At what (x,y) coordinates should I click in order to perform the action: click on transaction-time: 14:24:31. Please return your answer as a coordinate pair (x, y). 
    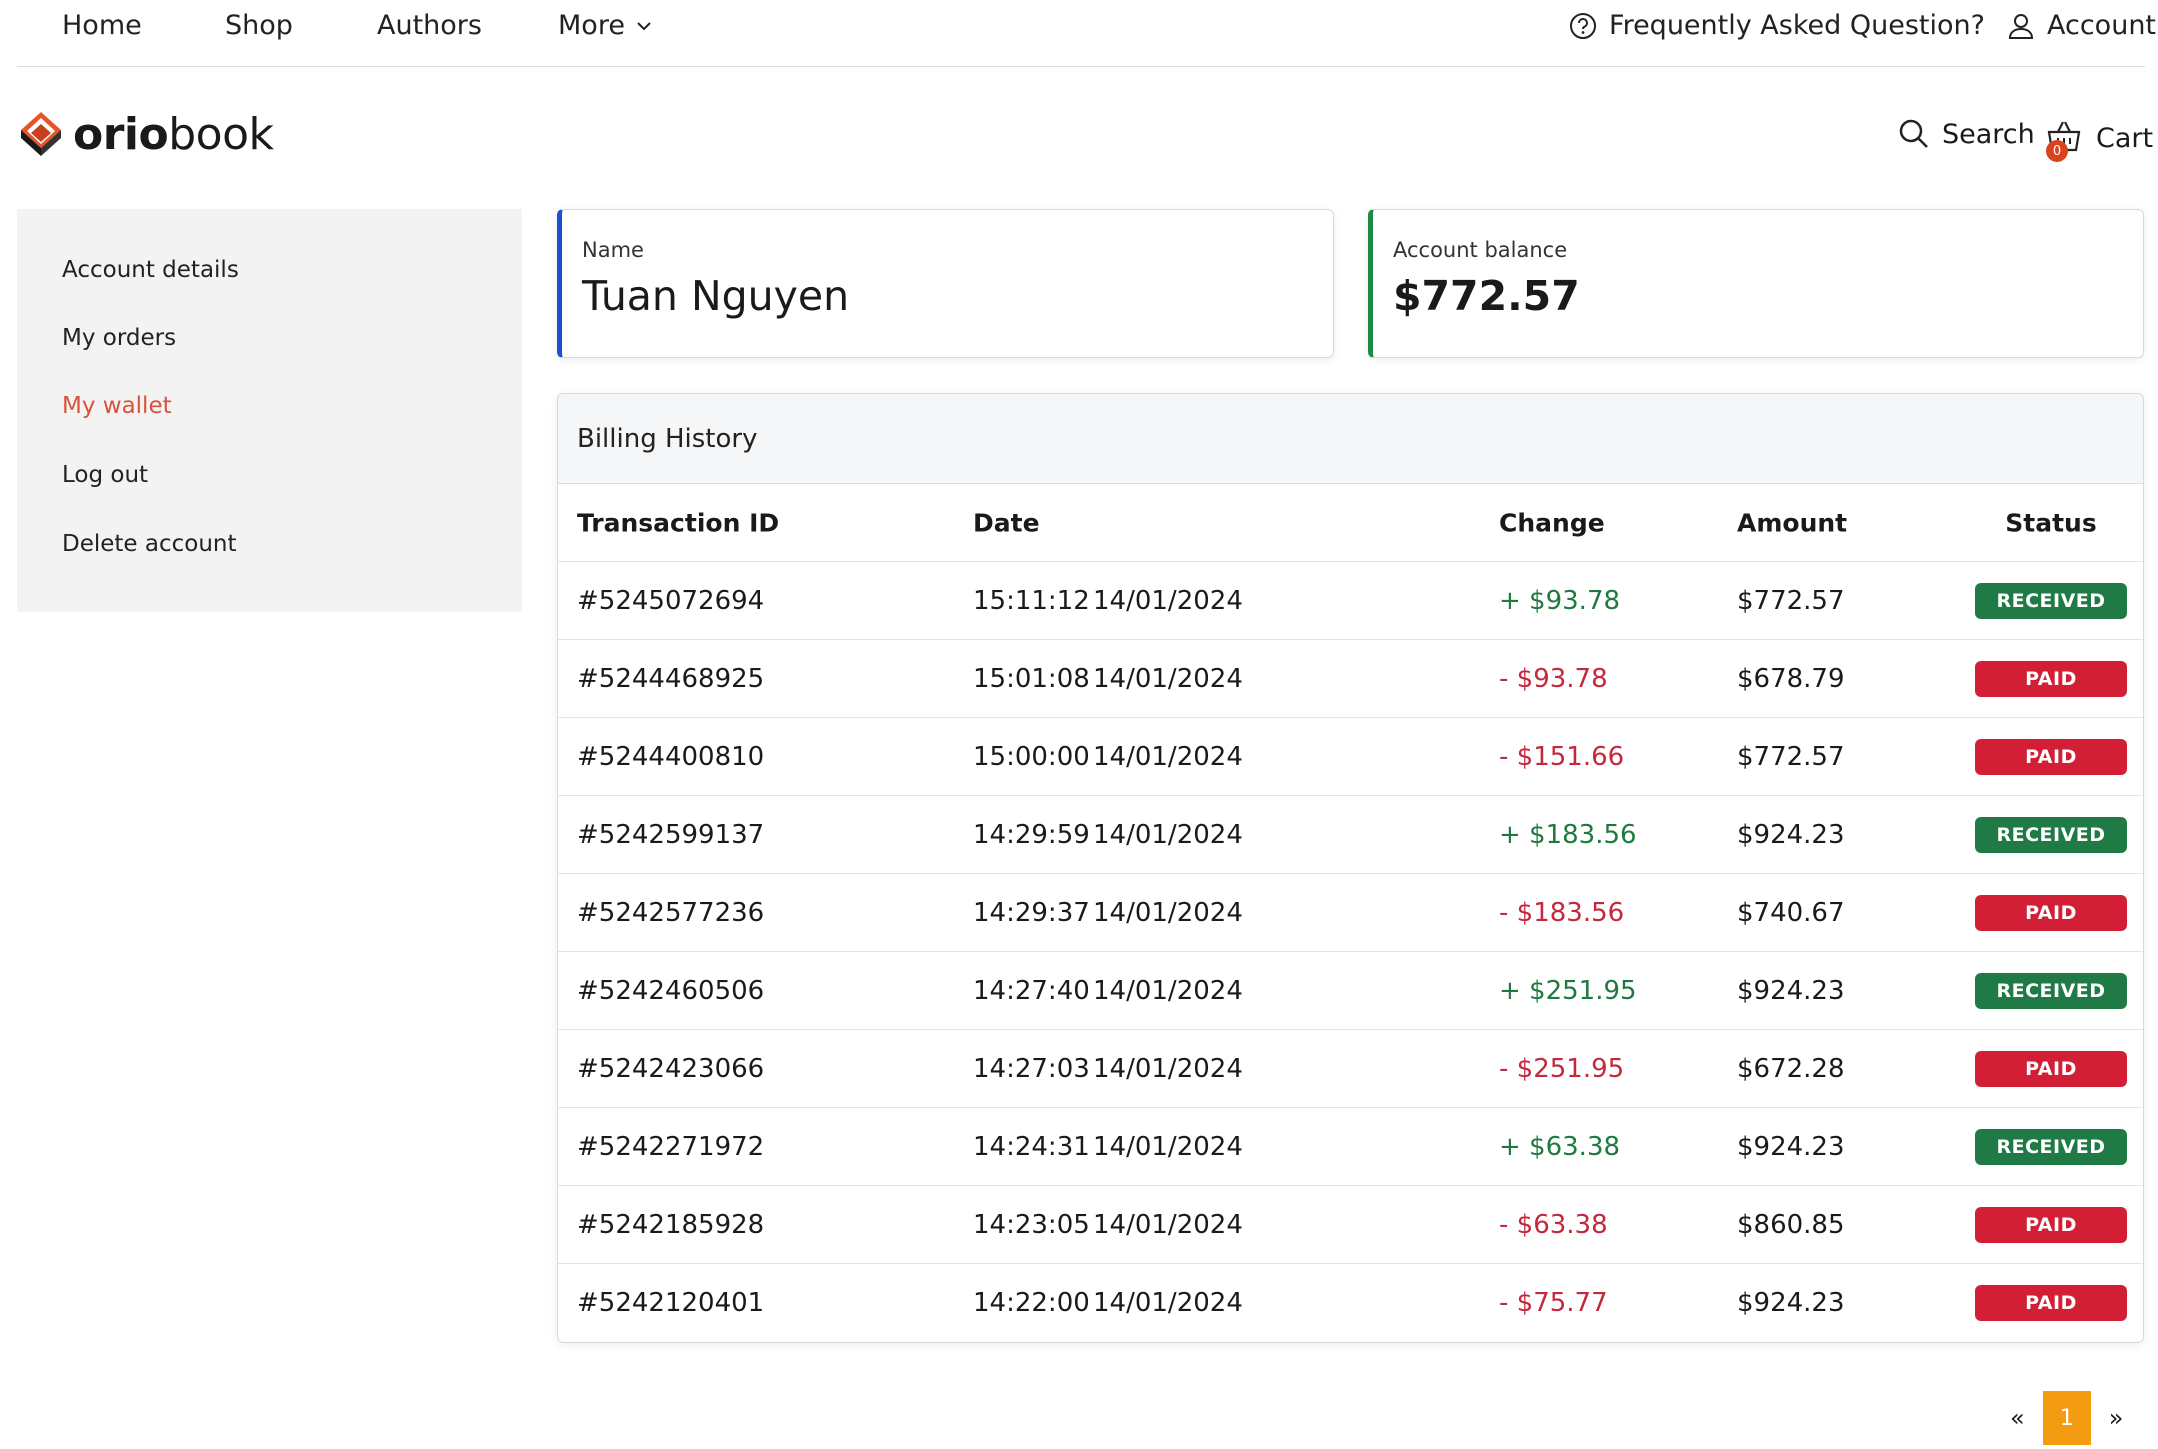
    Looking at the image, I should click on (1031, 1146).